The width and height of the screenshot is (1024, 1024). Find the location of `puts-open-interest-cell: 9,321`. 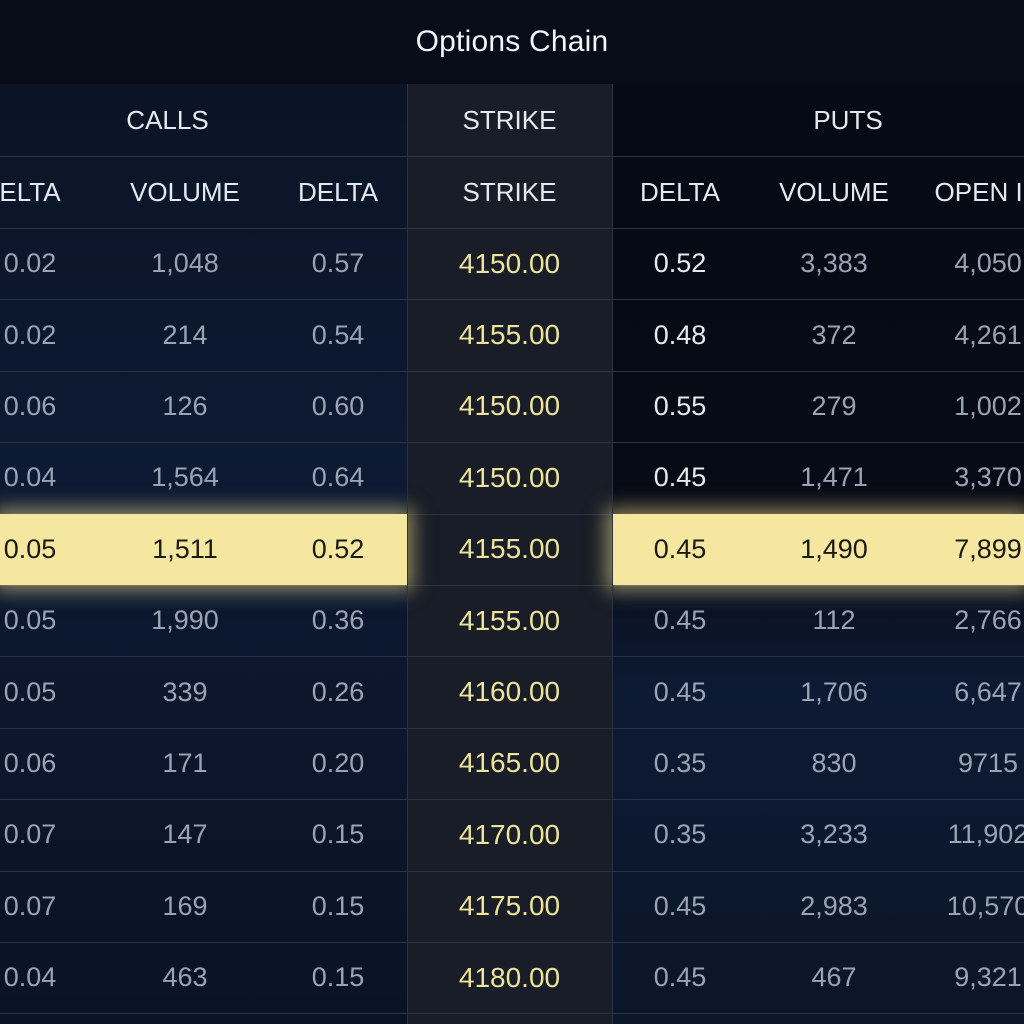

puts-open-interest-cell: 9,321 is located at coordinates (988, 977).